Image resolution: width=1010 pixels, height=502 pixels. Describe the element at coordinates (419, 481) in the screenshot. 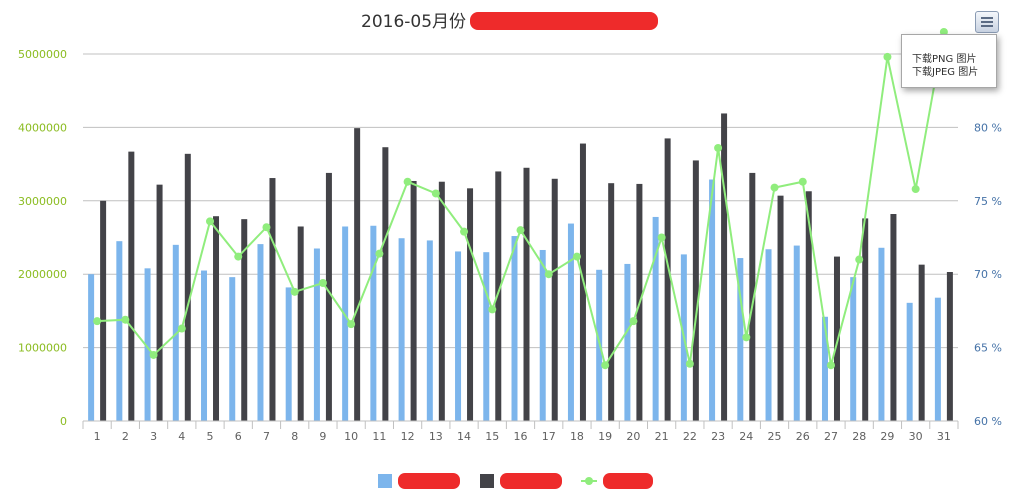

I see `legend-item-series1` at that location.